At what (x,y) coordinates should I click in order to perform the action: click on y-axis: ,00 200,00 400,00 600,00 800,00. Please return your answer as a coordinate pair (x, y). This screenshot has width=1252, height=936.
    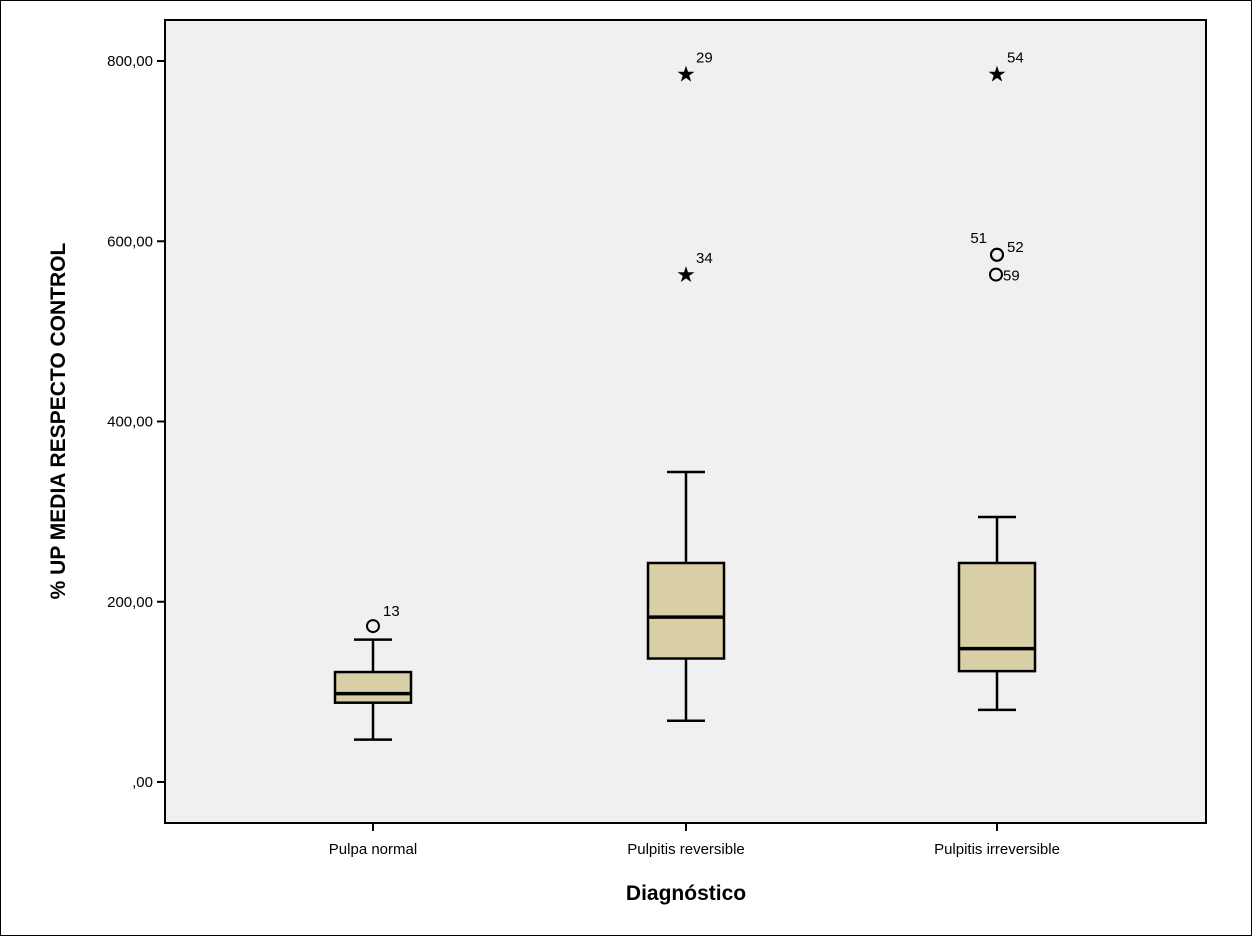
    Looking at the image, I should click on (136, 422).